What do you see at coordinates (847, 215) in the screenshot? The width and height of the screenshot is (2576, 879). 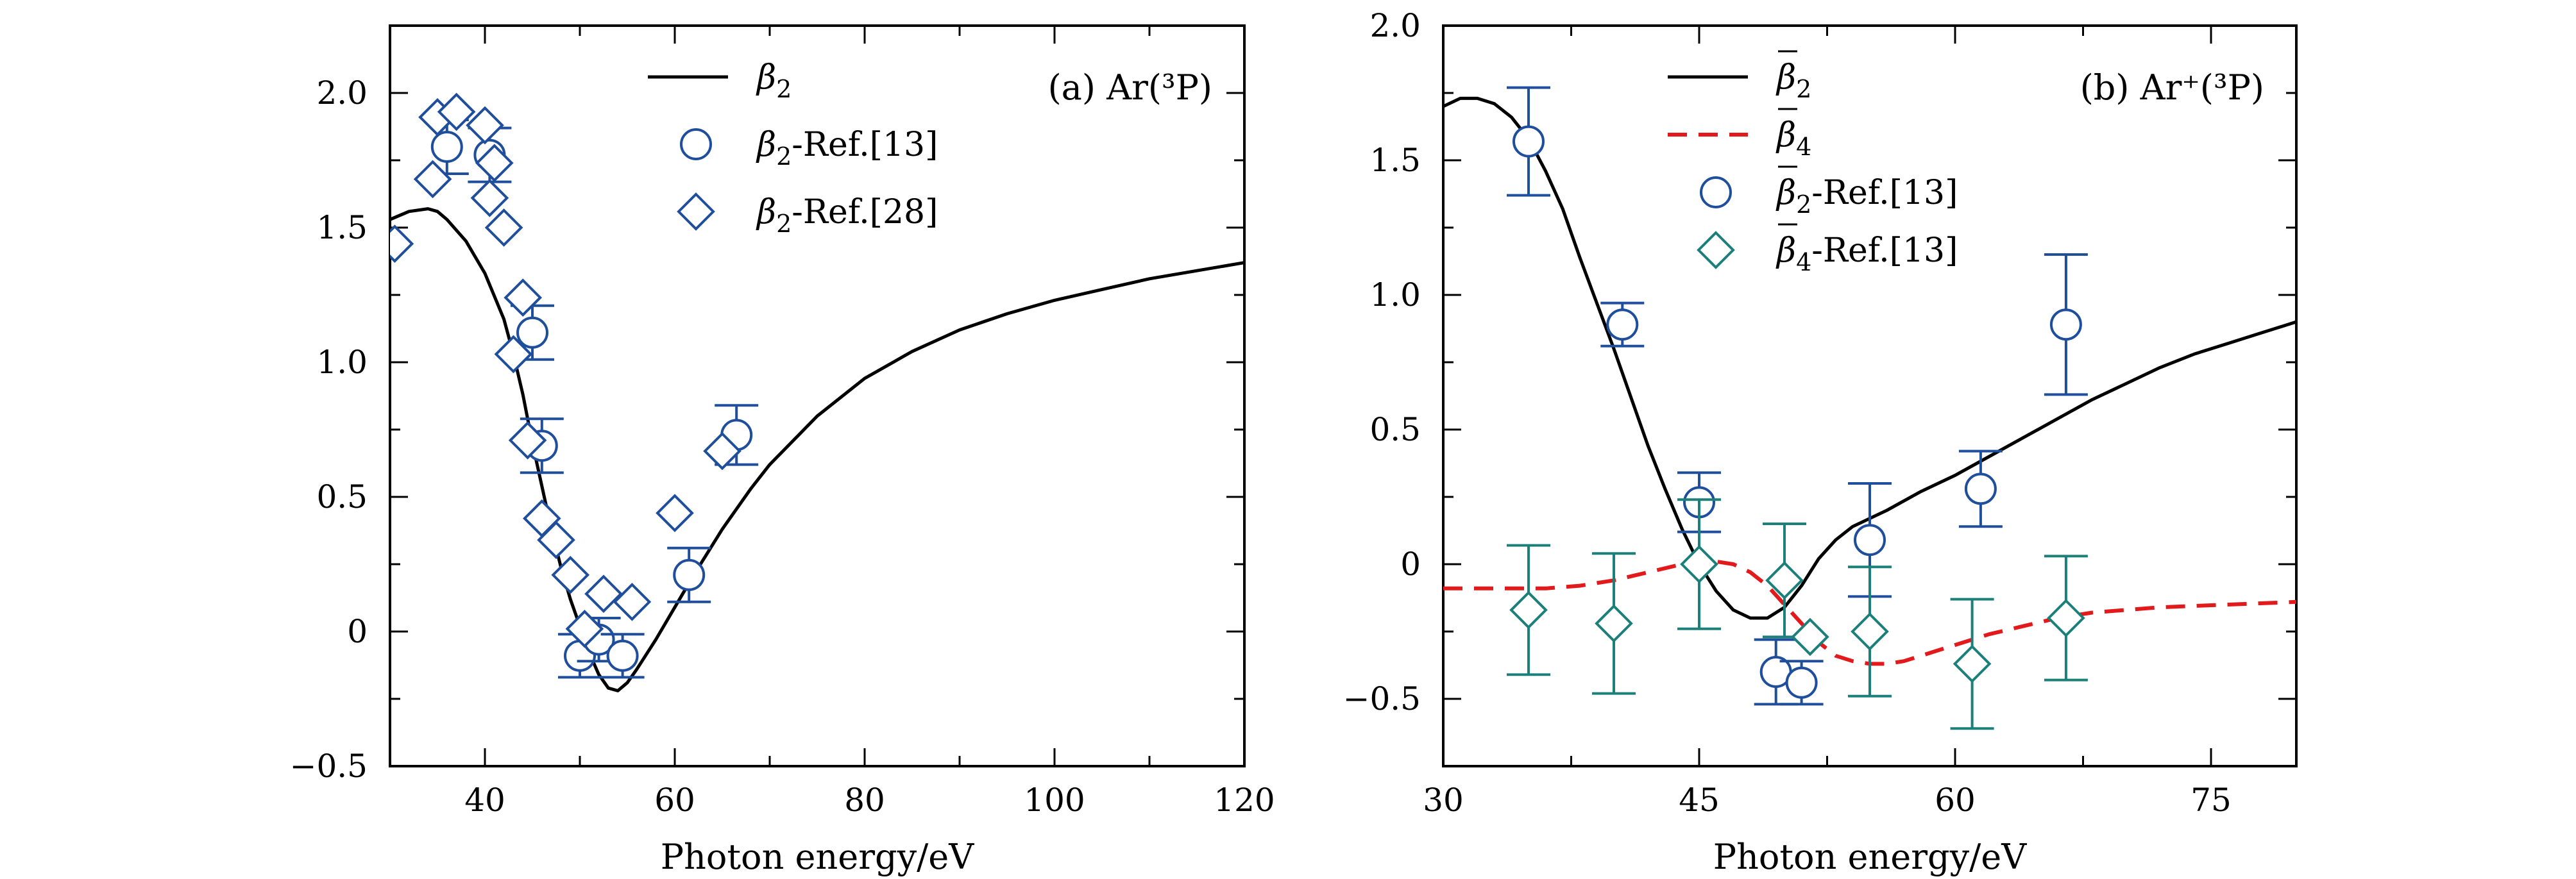 I see `legend-label: β2-Ref.[28]` at bounding box center [847, 215].